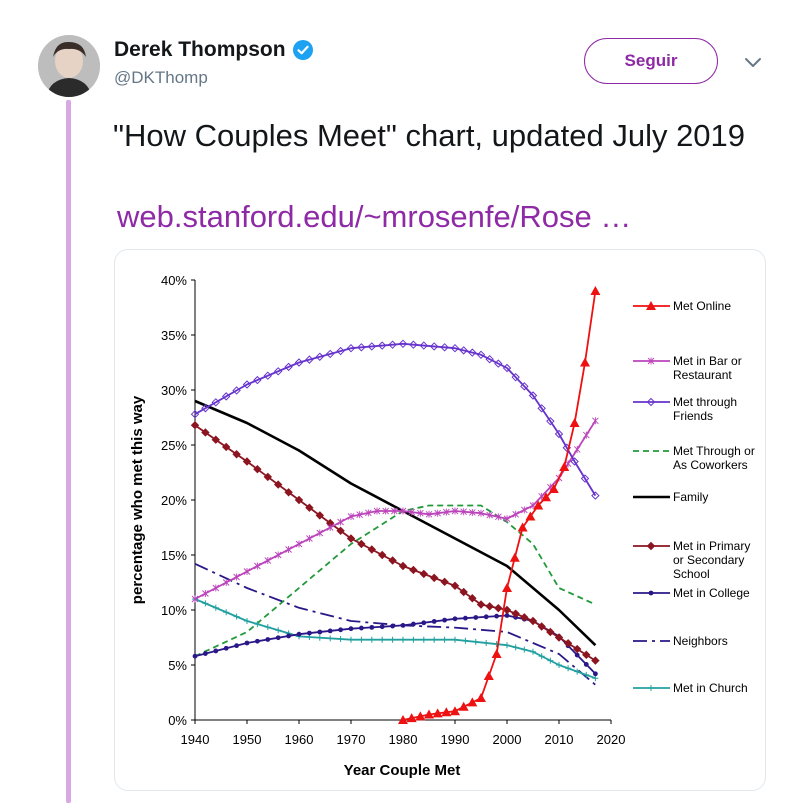 This screenshot has height=803, width=800. What do you see at coordinates (714, 451) in the screenshot?
I see `legend-label: Met Through or` at bounding box center [714, 451].